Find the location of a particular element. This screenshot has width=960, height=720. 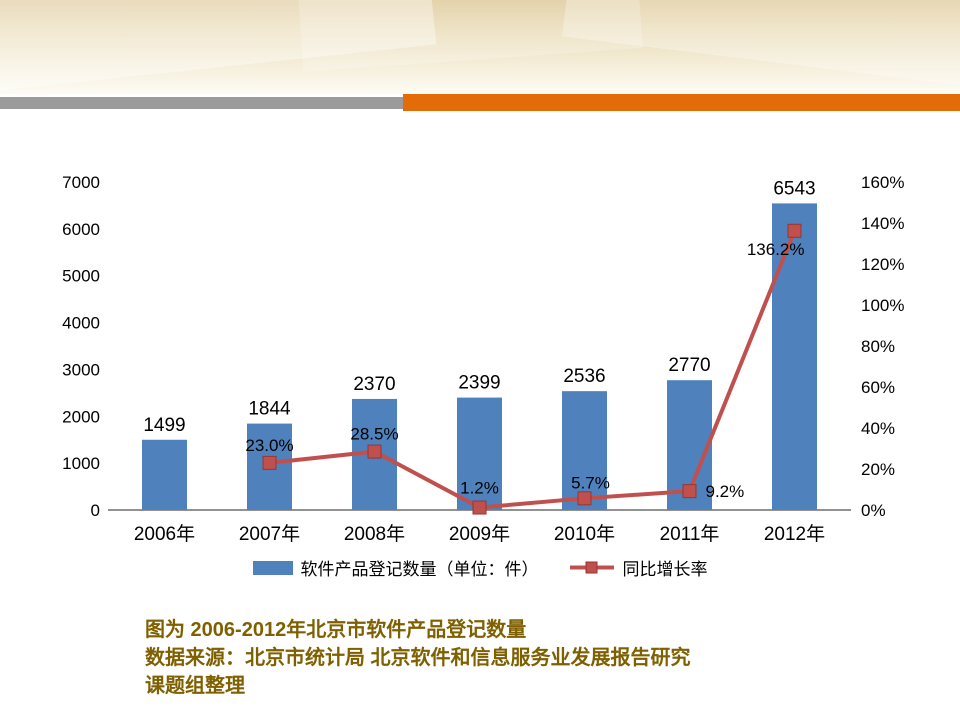

growth-rate-label: 136.2% is located at coordinates (776, 249).